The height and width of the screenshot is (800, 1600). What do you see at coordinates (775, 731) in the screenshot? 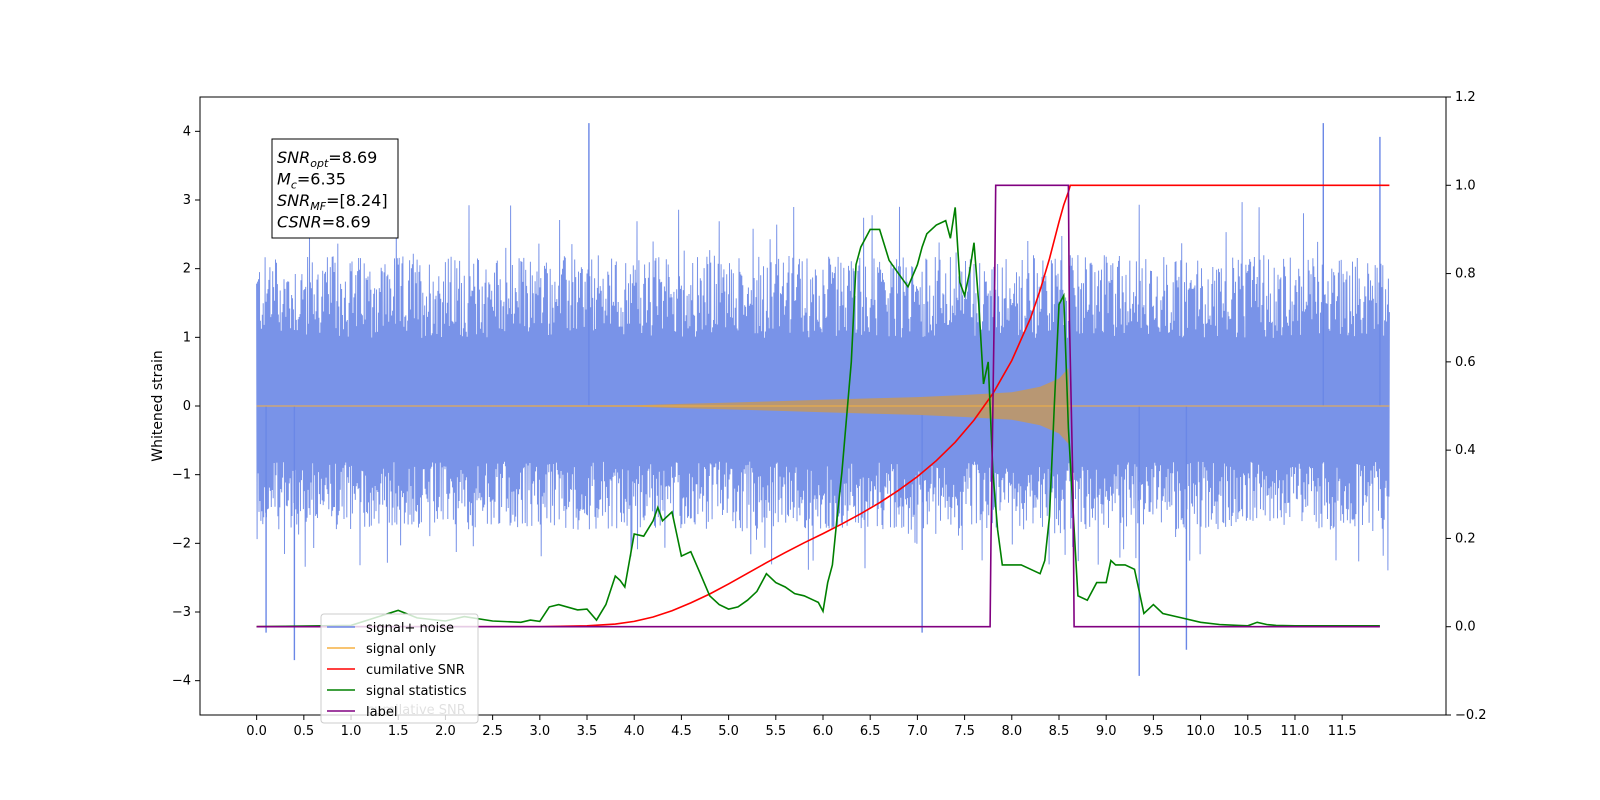
I see `x-tick-label-11: 5.5` at bounding box center [775, 731].